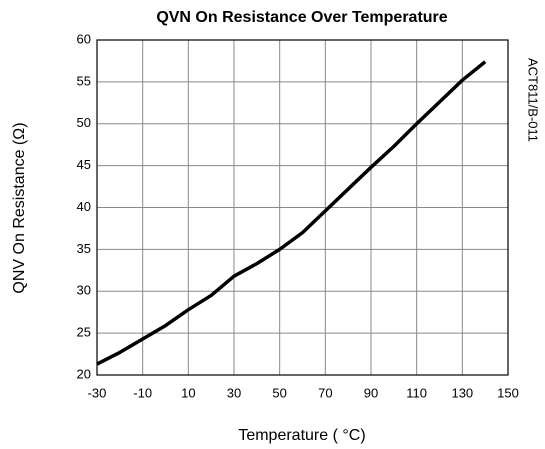  Describe the element at coordinates (142, 392) in the screenshot. I see `x-tick-label: -10` at that location.